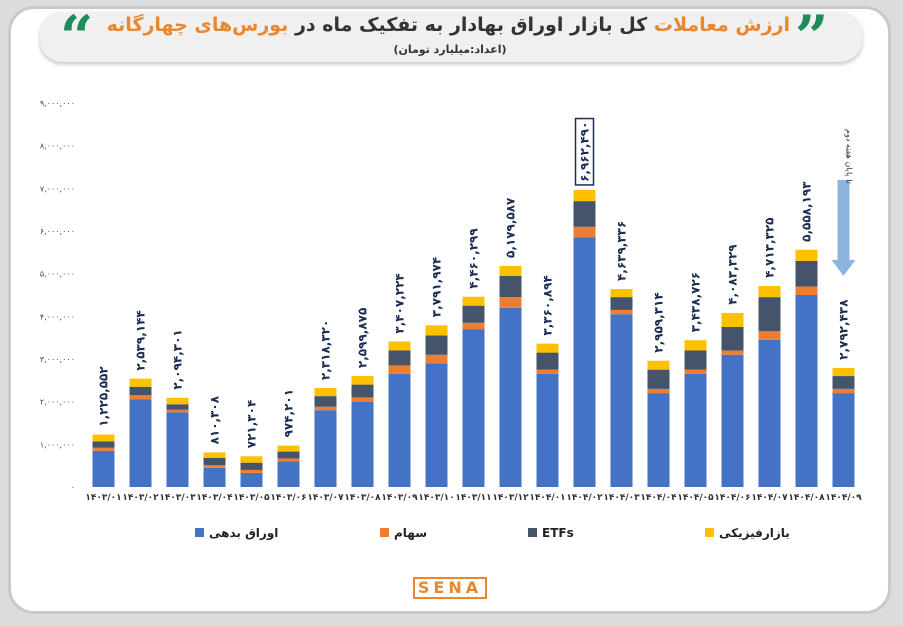 The width and height of the screenshot is (903, 626). I want to click on y-tick-label: ۱,۰۰۰,۰۰۰, so click(57, 444).